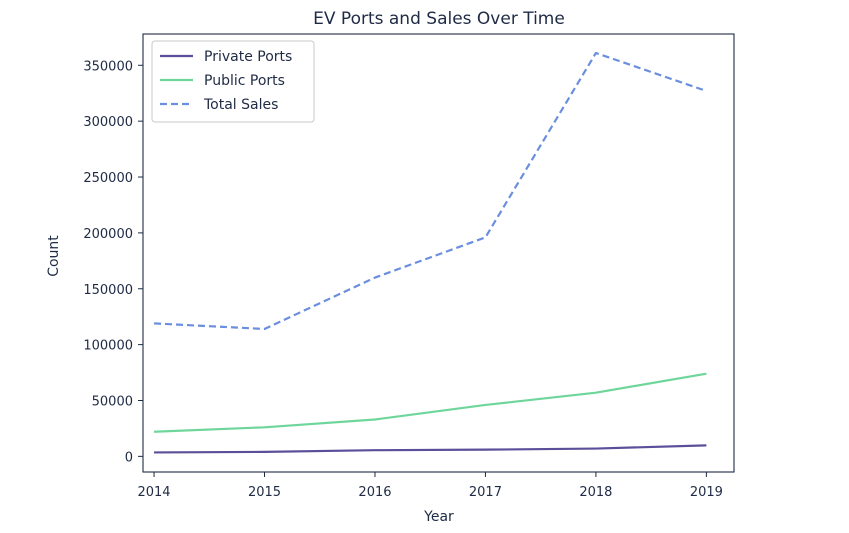  Describe the element at coordinates (374, 492) in the screenshot. I see `x-tick-label: 2016` at that location.